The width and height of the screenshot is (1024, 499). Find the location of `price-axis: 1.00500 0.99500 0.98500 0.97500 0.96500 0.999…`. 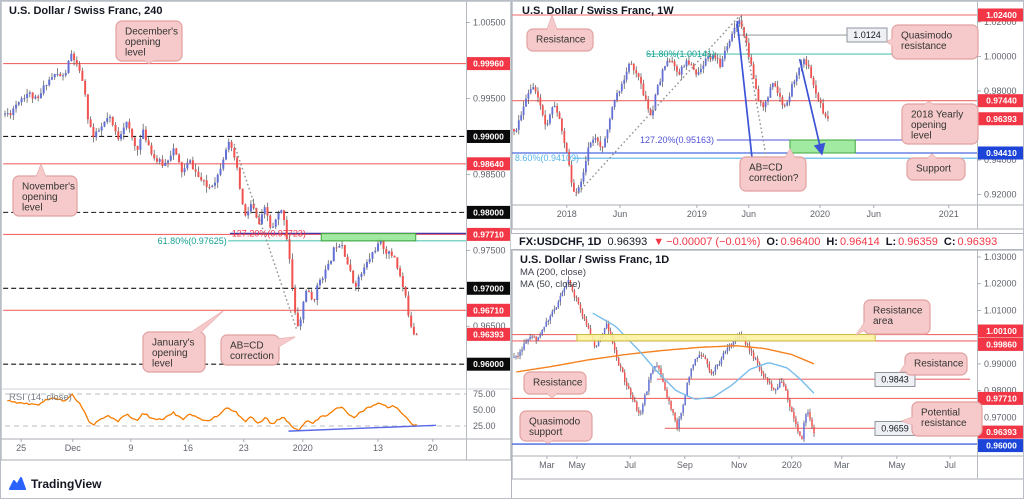

price-axis: 1.00500 0.99500 0.98500 0.97500 0.96500 0.999… is located at coordinates (488, 194).